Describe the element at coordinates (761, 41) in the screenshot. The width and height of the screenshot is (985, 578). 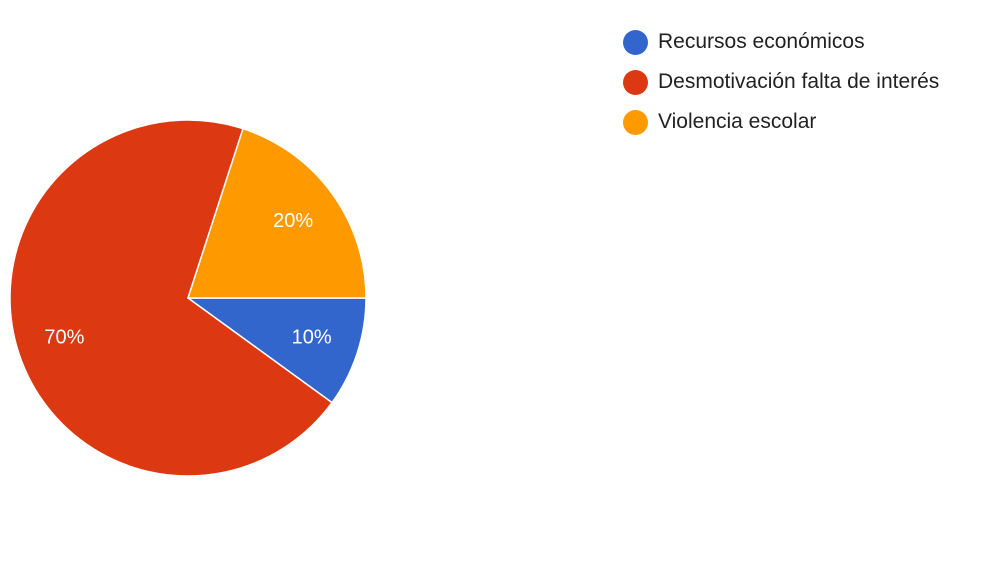
I see `legend-label-recursos-economicos: Recursos económicos` at that location.